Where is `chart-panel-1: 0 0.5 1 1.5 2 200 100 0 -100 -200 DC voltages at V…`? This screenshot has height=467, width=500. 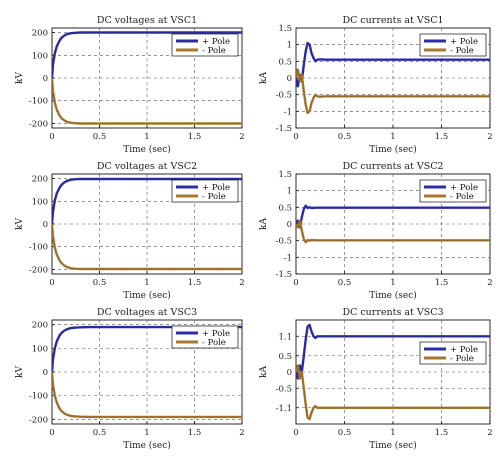 chart-panel-1: 0 0.5 1 1.5 2 200 100 0 -100 -200 DC voltages at V… is located at coordinates (130, 85).